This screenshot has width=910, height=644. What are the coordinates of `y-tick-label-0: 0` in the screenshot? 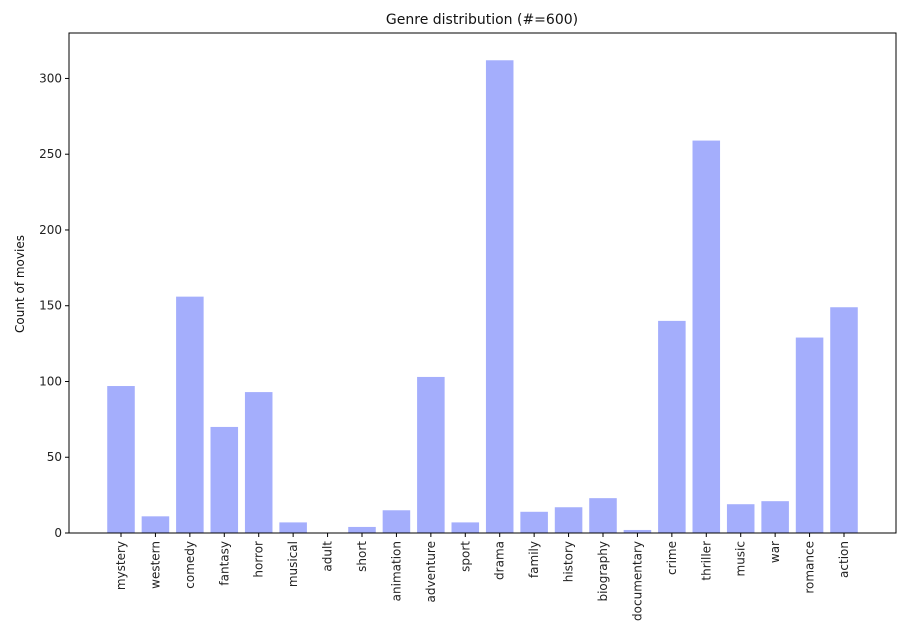 It's located at (58, 533).